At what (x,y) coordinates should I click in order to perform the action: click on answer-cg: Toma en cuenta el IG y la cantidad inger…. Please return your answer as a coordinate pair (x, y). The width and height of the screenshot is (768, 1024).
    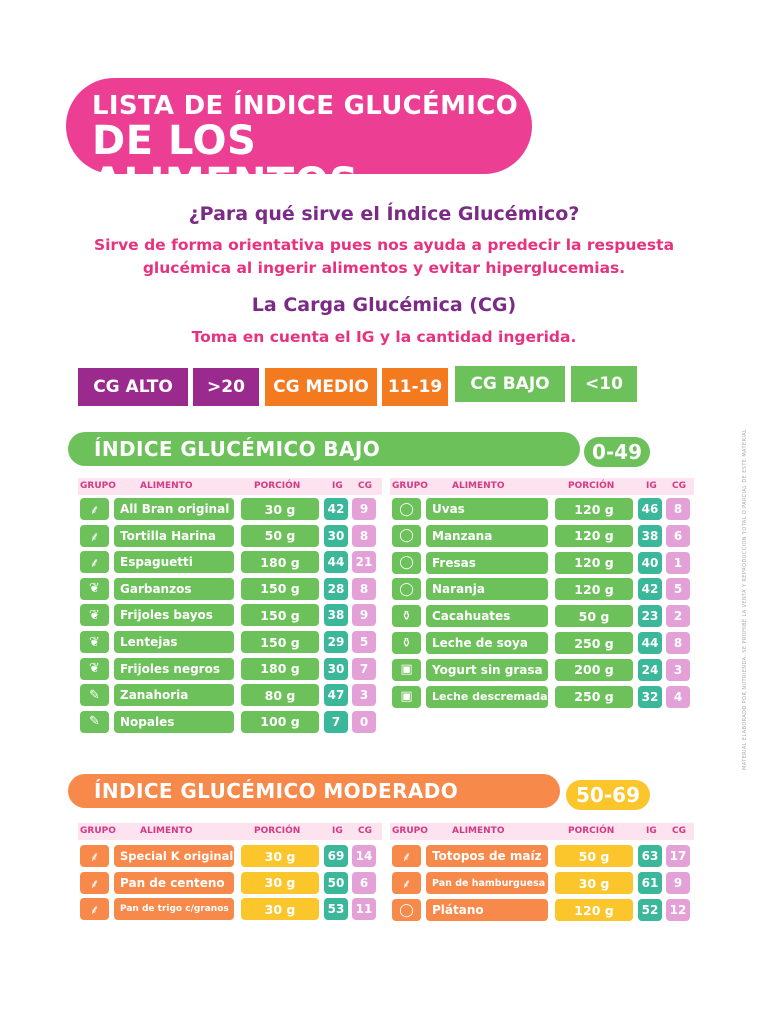
    Looking at the image, I should click on (384, 337).